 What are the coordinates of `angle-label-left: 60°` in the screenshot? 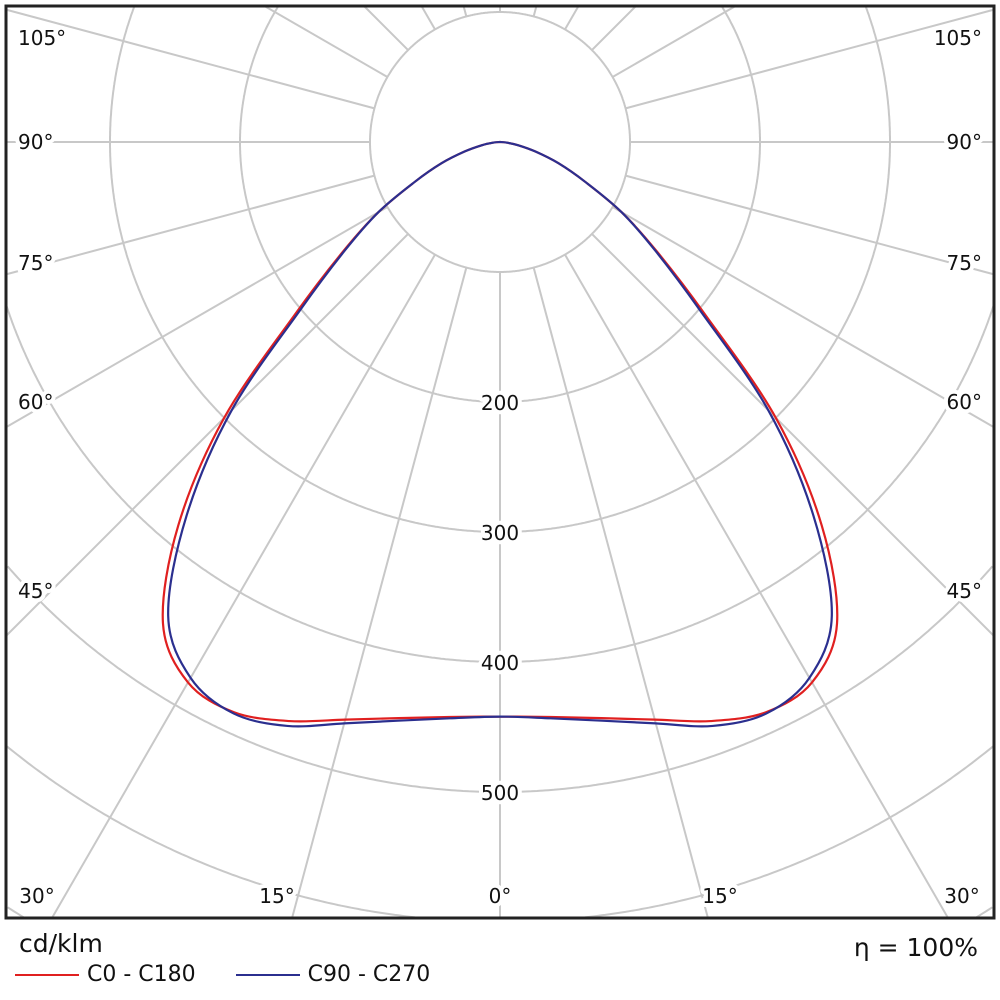 It's located at (35, 402).